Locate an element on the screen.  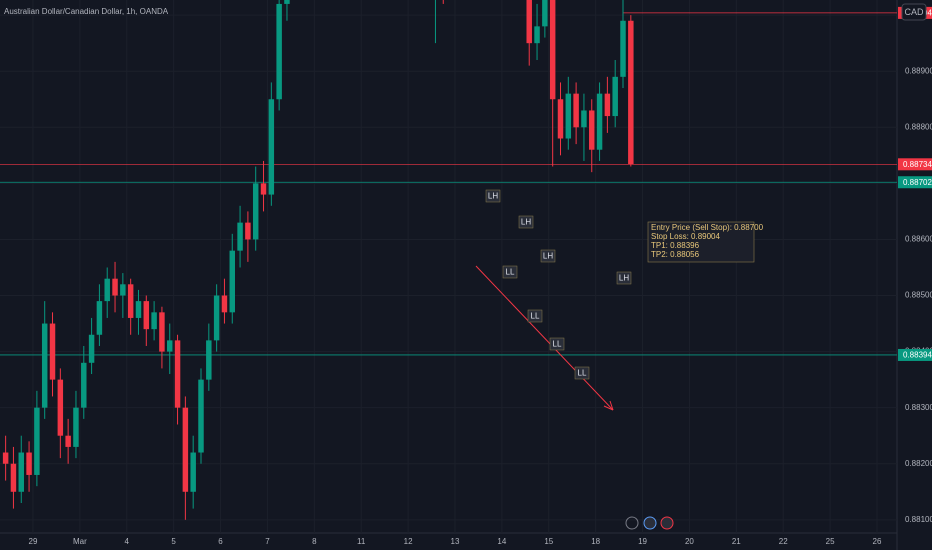
x-tick-label: 22 is located at coordinates (783, 541).